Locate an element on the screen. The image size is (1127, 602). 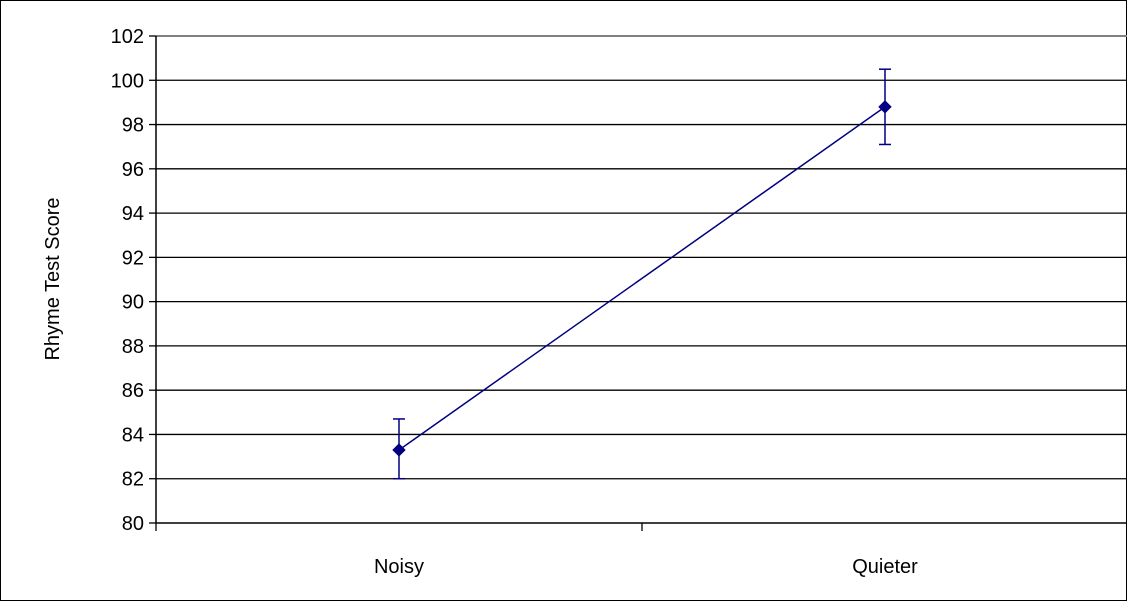
y-tick-label: 86 is located at coordinates (133, 391).